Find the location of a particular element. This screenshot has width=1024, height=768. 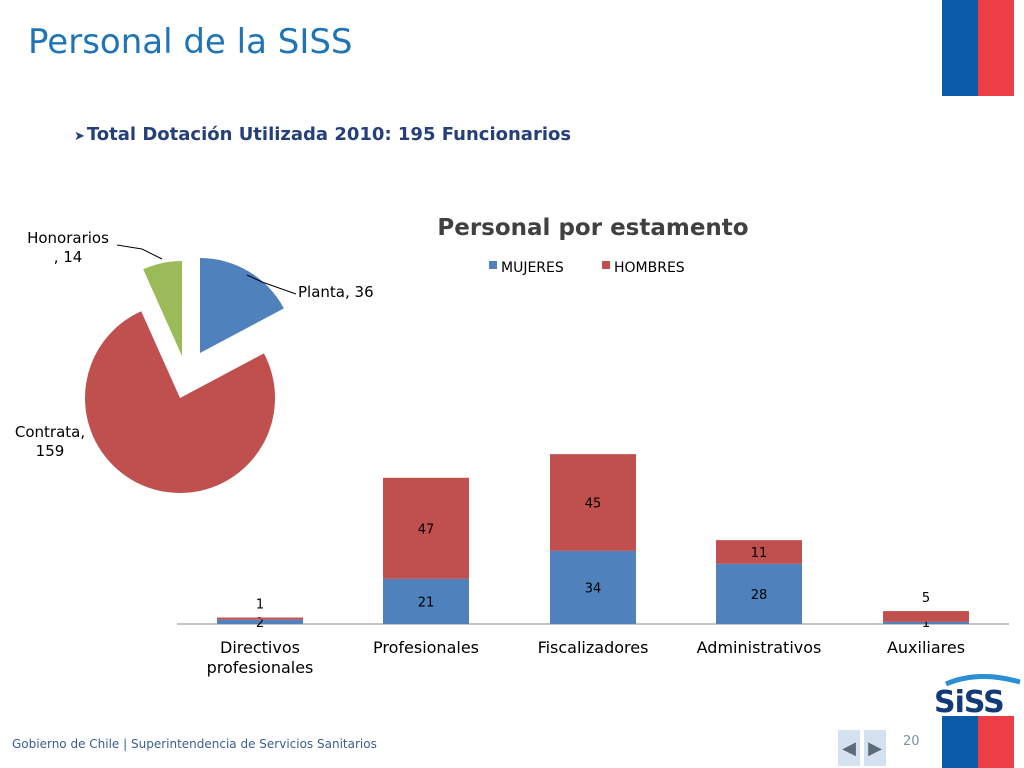

bar-value-mujeres-1: 21 is located at coordinates (426, 602).